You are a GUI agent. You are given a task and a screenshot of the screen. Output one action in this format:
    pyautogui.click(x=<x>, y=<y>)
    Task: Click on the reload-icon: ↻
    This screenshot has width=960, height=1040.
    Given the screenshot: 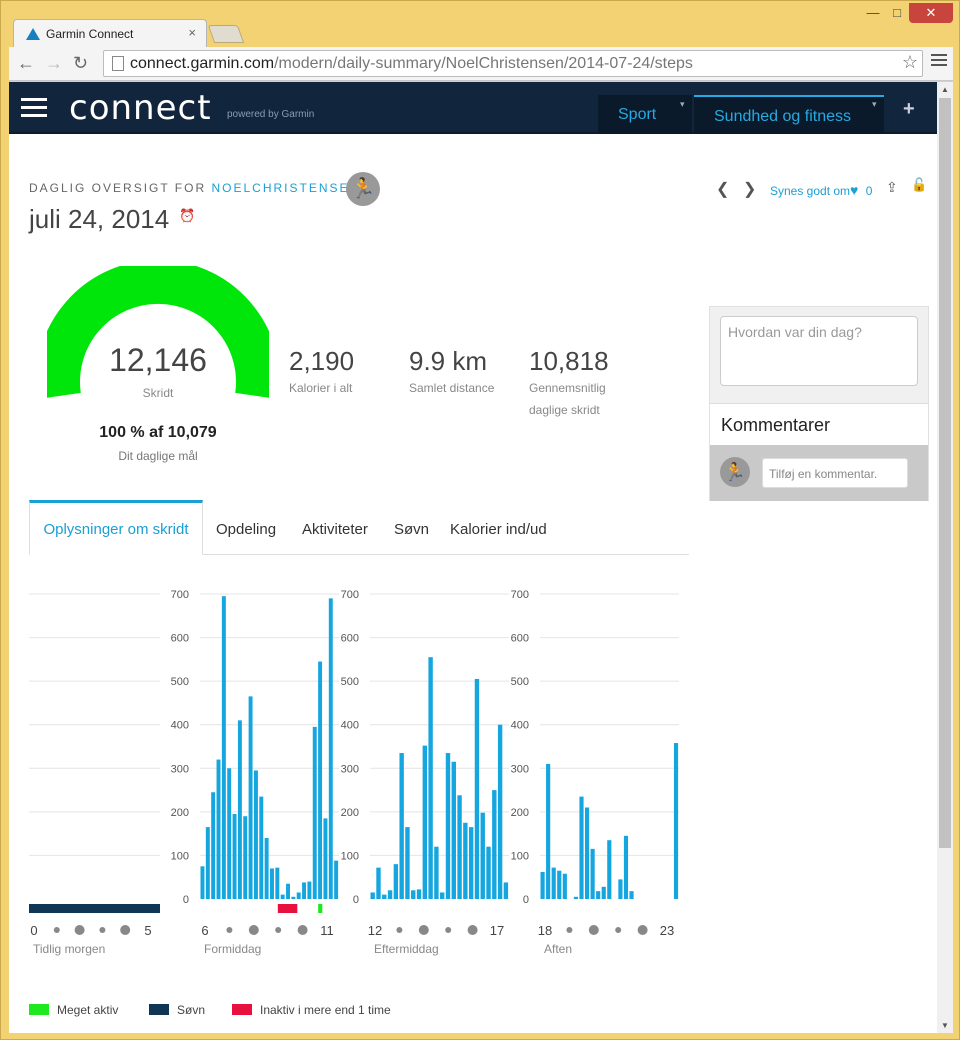 What is the action you would take?
    pyautogui.click(x=81, y=63)
    